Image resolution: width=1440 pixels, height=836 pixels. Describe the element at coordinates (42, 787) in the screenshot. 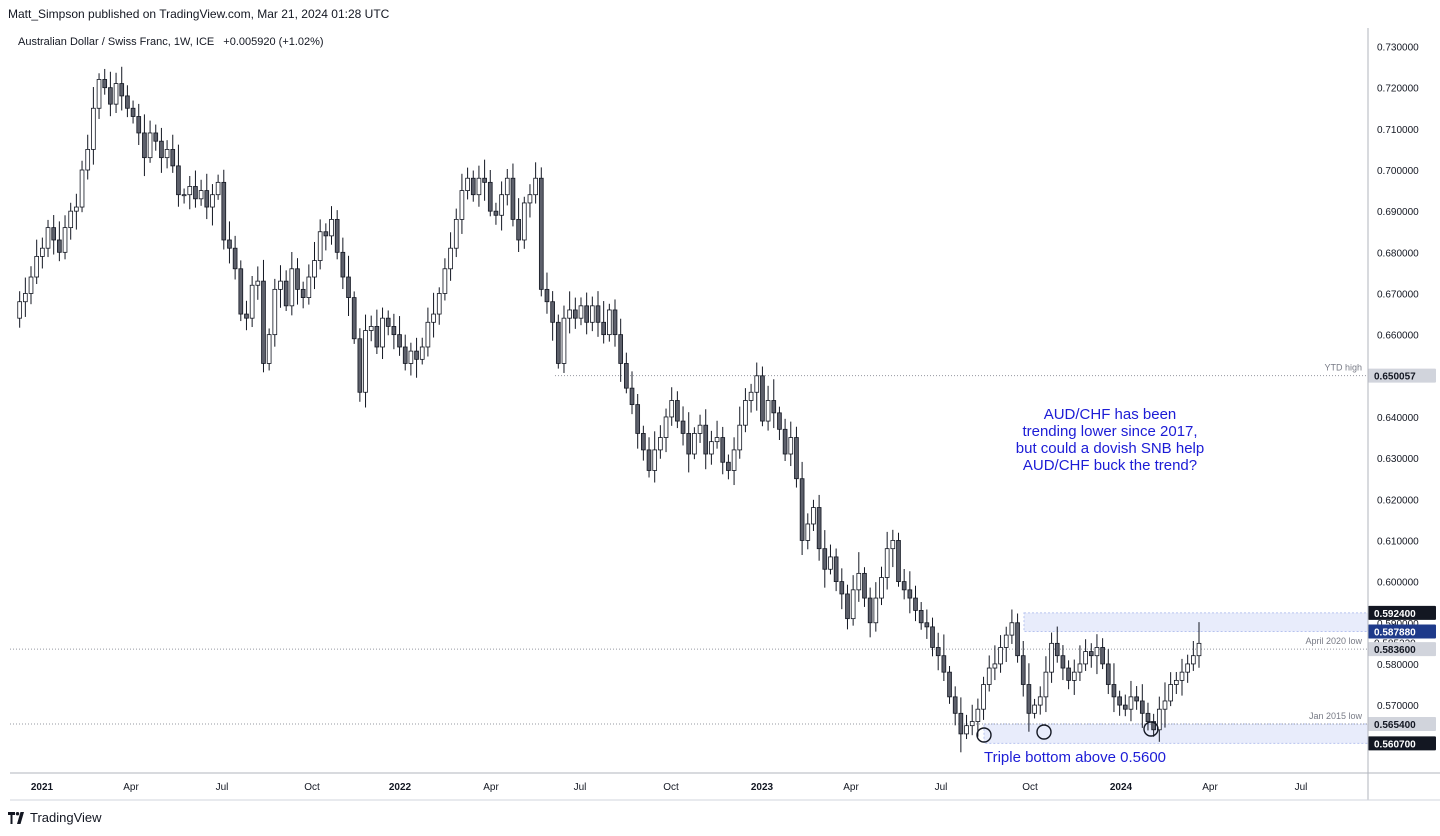

I see `x-tick-label: 2021` at that location.